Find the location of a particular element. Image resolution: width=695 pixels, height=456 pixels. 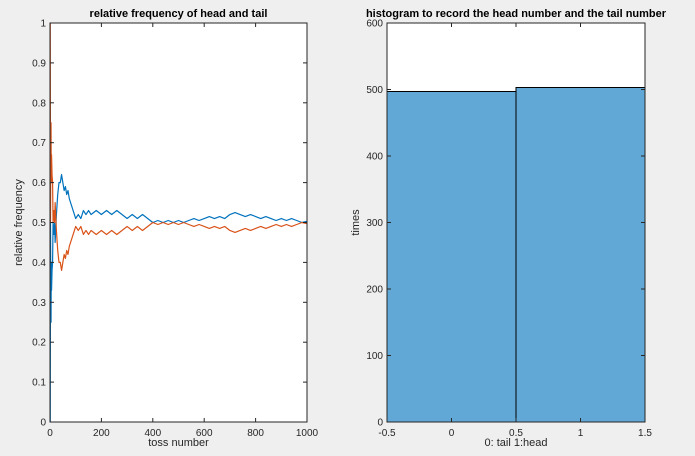

x-tick-label: 400 is located at coordinates (152, 433).